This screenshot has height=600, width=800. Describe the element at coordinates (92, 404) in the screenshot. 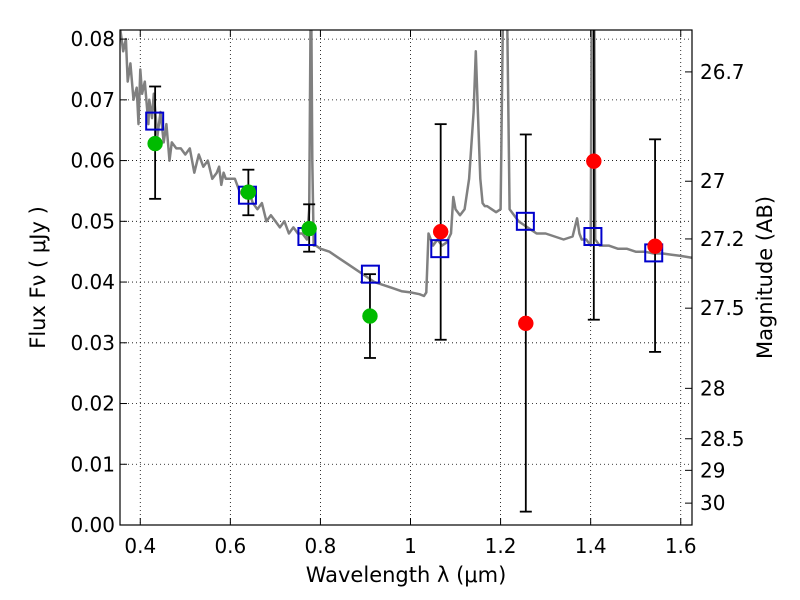

I see `y-tick-label: 0.02` at that location.